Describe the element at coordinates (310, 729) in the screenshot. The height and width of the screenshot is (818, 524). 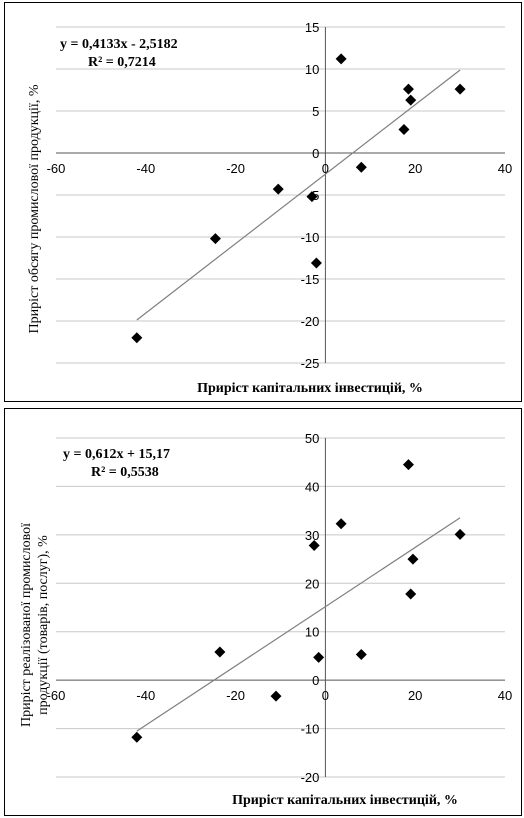
I see `y-tick-label-2: -10` at that location.